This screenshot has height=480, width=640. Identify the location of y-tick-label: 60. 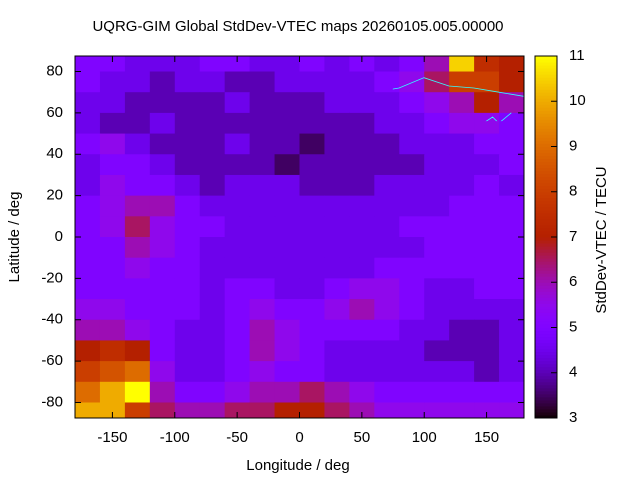
(54, 112).